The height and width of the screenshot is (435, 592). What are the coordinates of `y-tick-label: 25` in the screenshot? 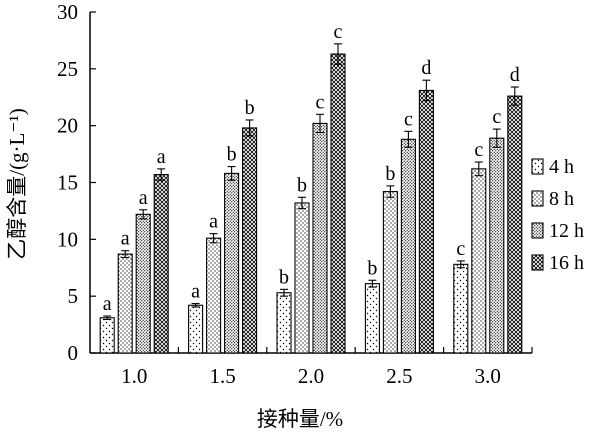 It's located at (67, 69).